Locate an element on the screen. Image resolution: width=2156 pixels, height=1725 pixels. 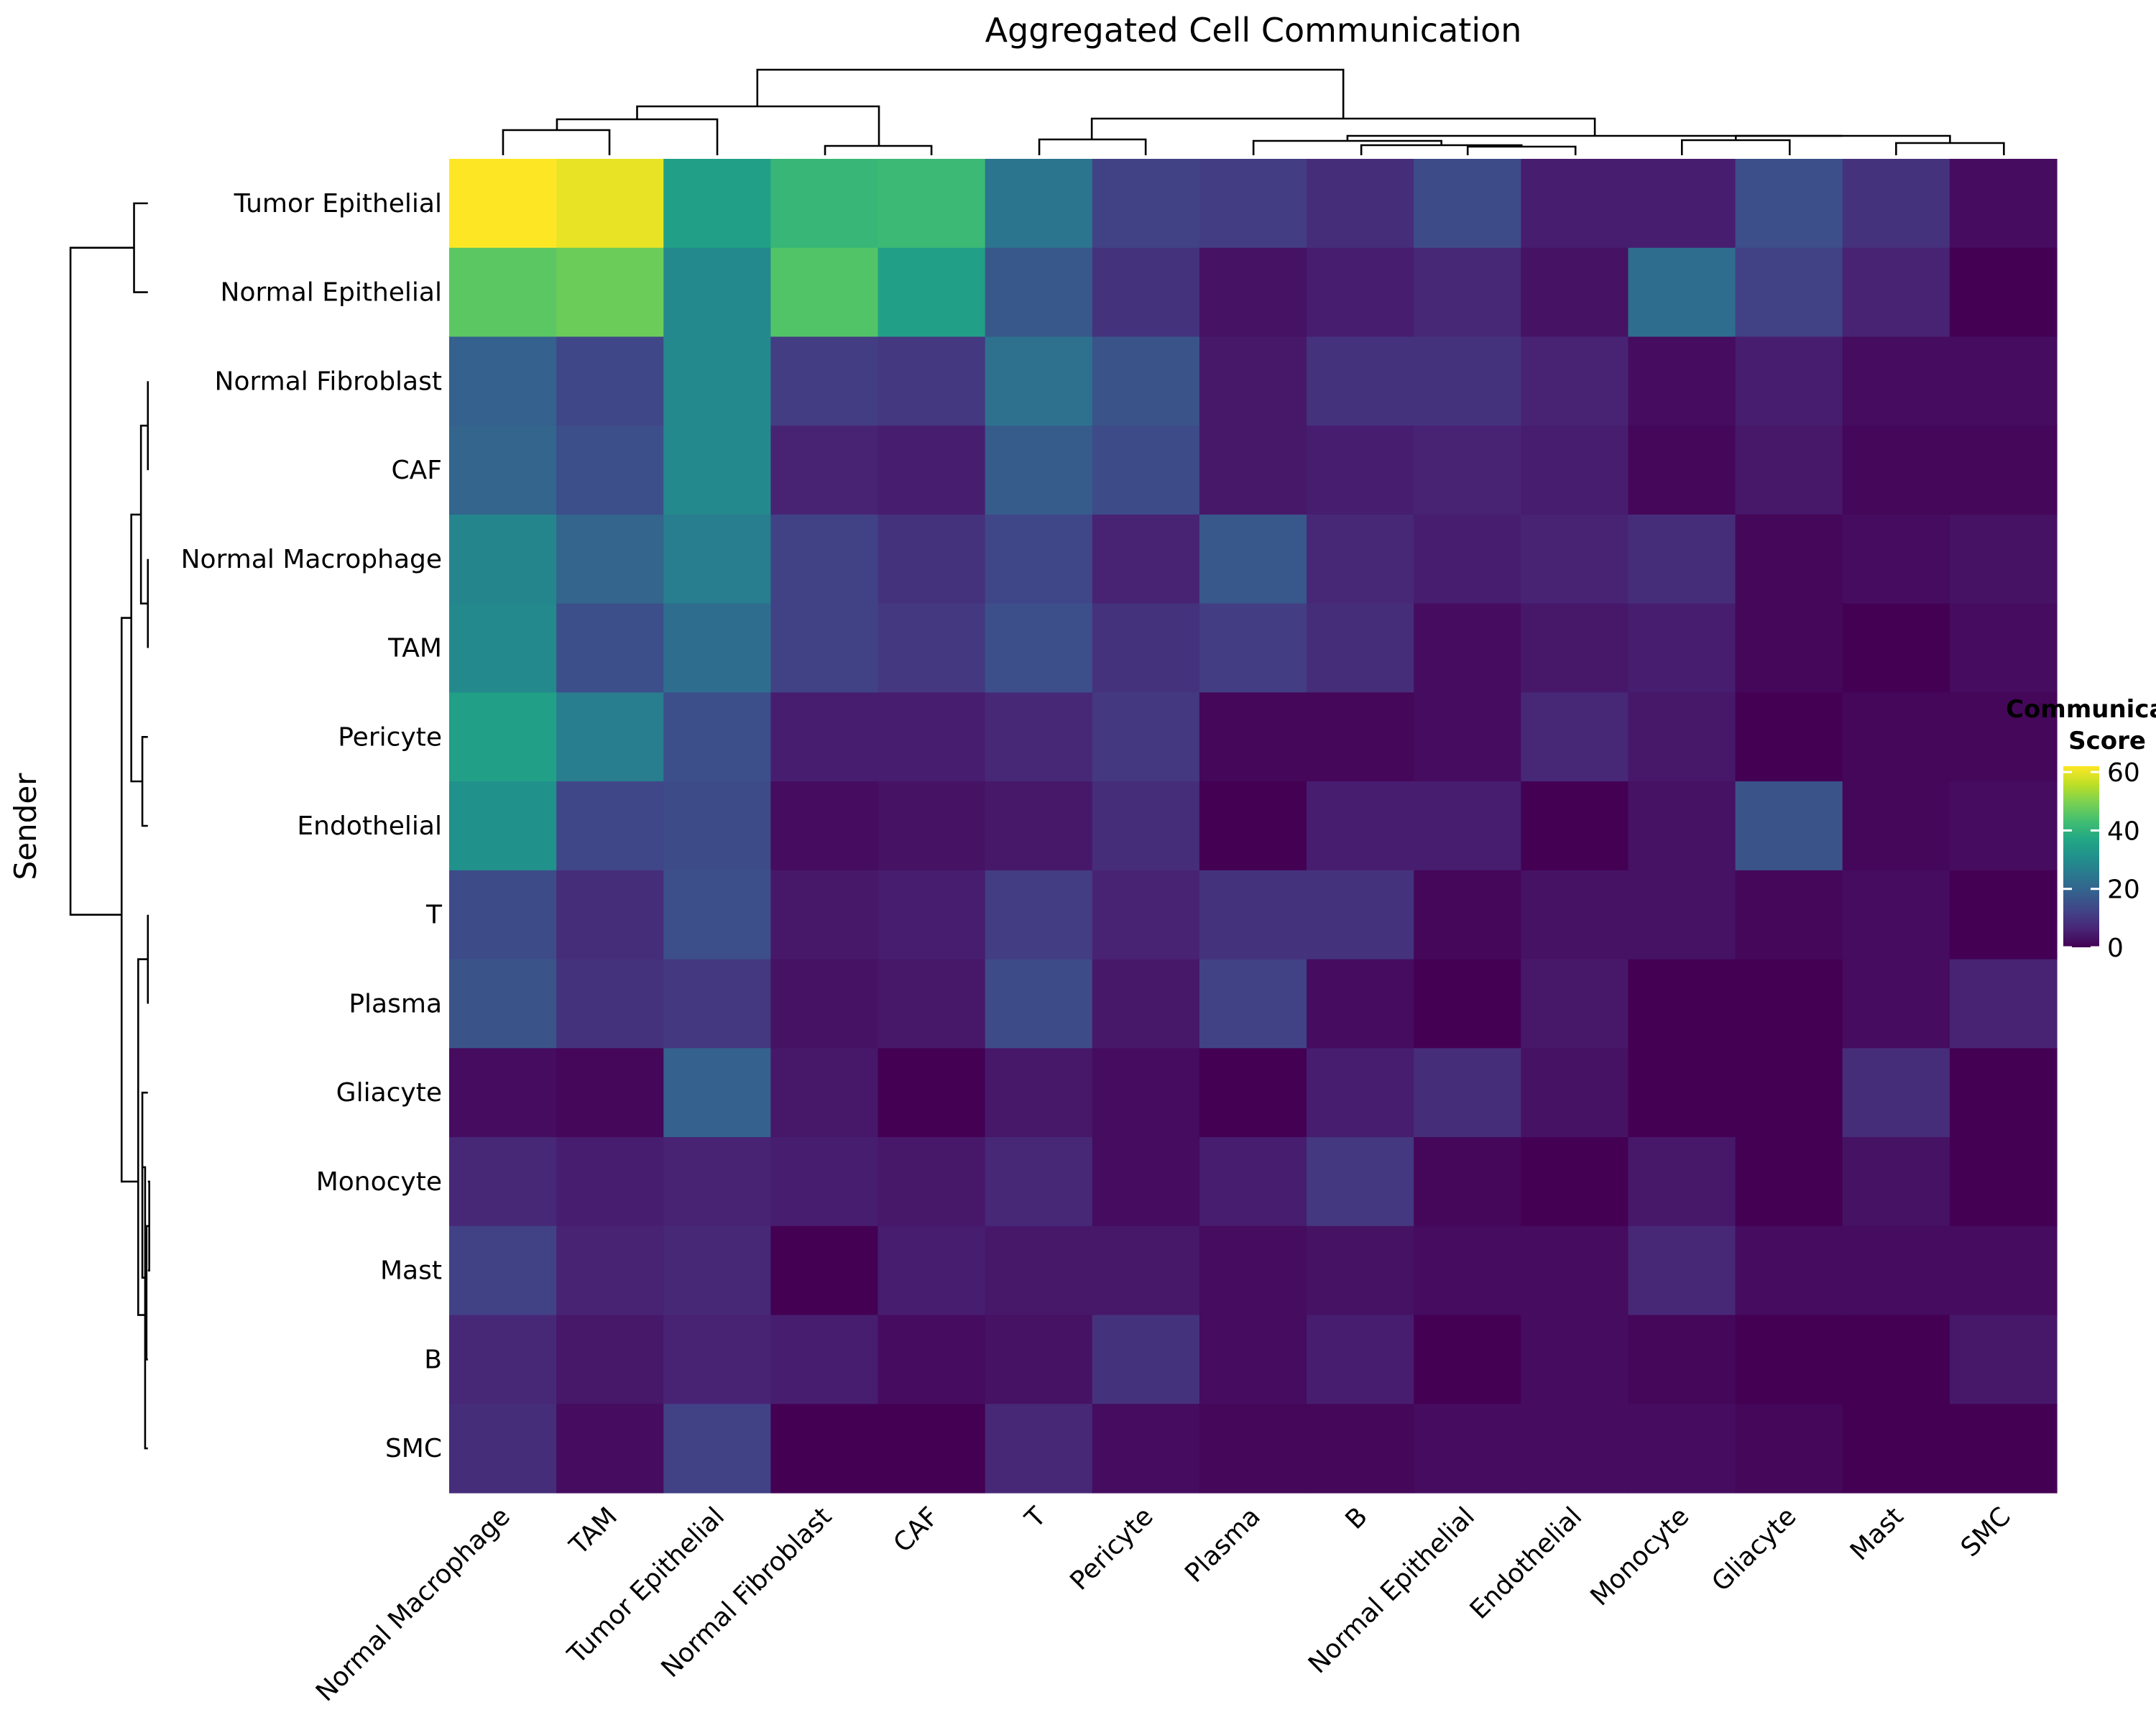
colorbar is located at coordinates (2081, 856).